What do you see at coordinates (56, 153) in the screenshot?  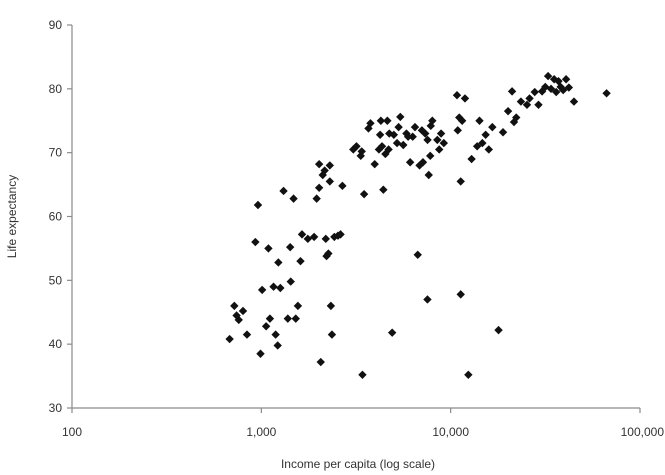 I see `y-tick-label: 70` at bounding box center [56, 153].